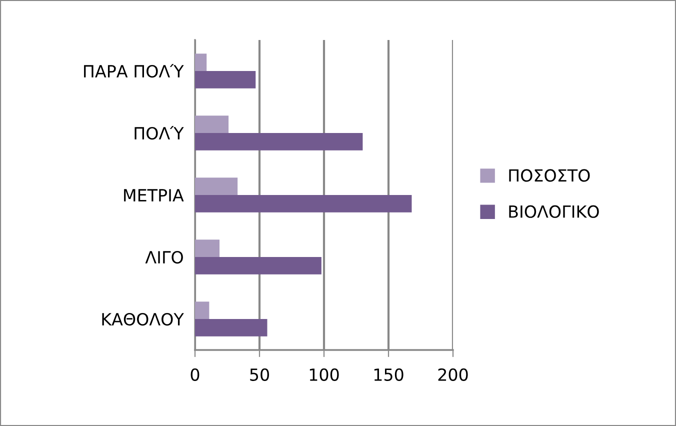 This screenshot has width=676, height=426. What do you see at coordinates (259, 374) in the screenshot?
I see `x-tick-label: 50` at bounding box center [259, 374].